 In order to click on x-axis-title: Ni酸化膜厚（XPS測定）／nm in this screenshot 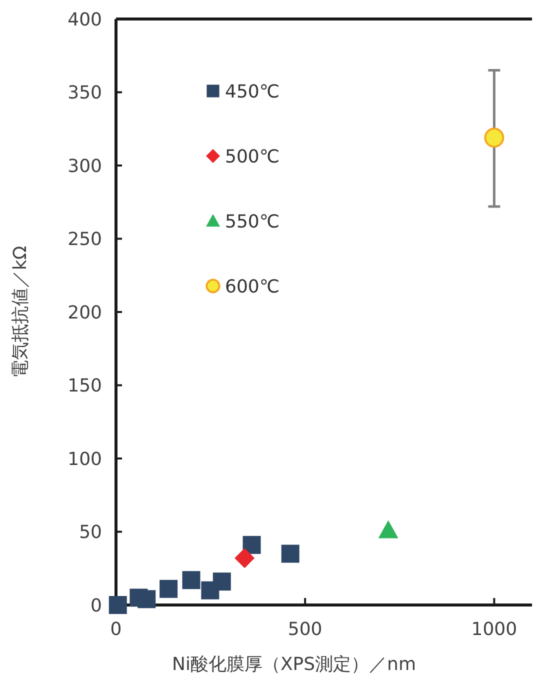, I will do `click(294, 664)`.